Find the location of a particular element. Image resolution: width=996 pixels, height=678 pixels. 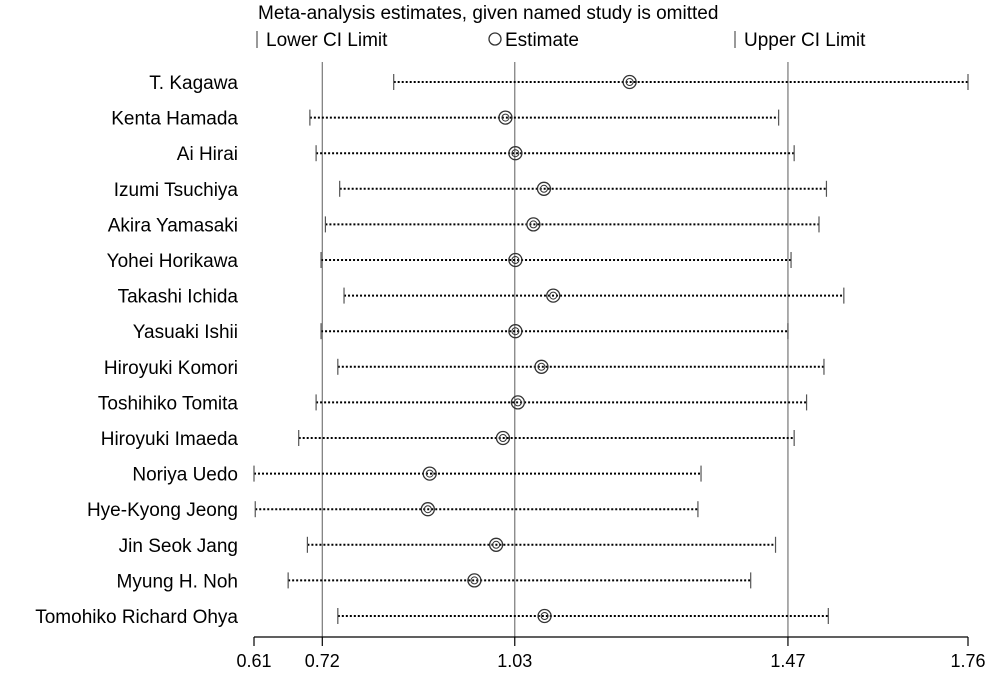

study-row: Yasuaki Ishii is located at coordinates (461, 332).